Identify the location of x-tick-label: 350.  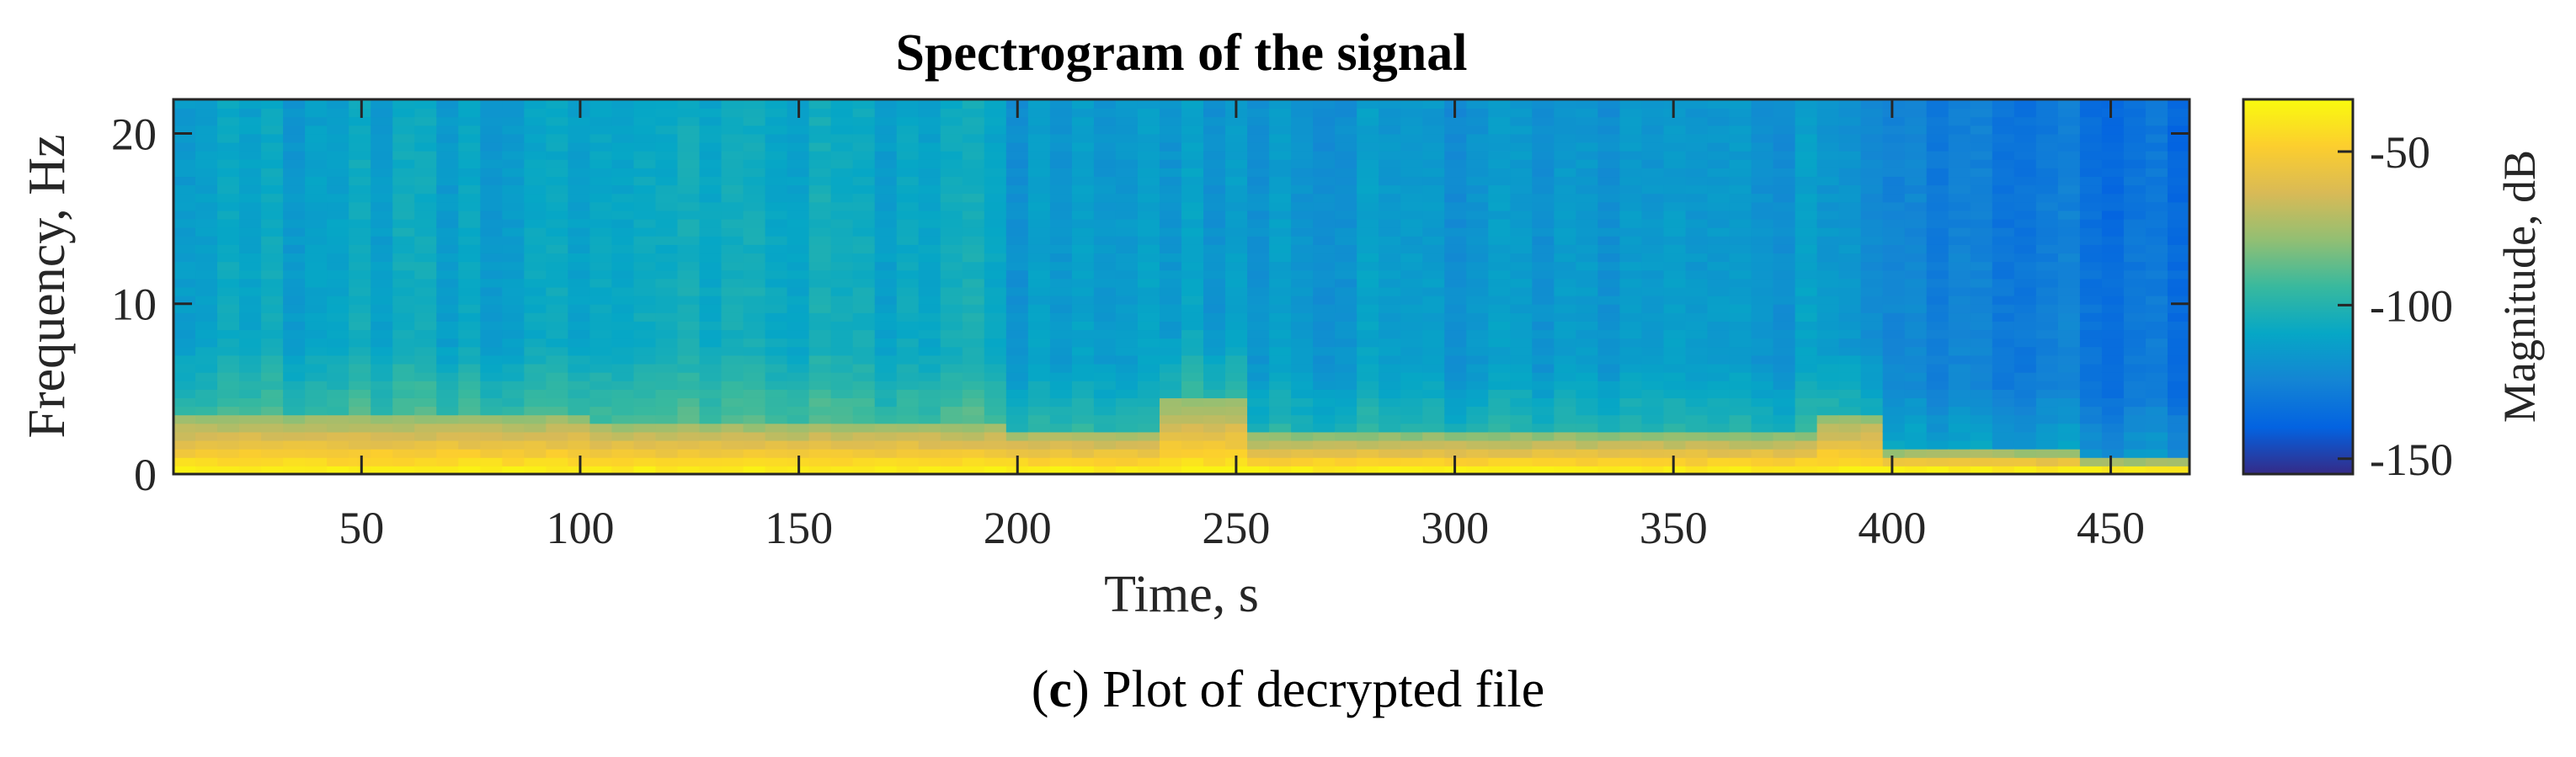
(1674, 528).